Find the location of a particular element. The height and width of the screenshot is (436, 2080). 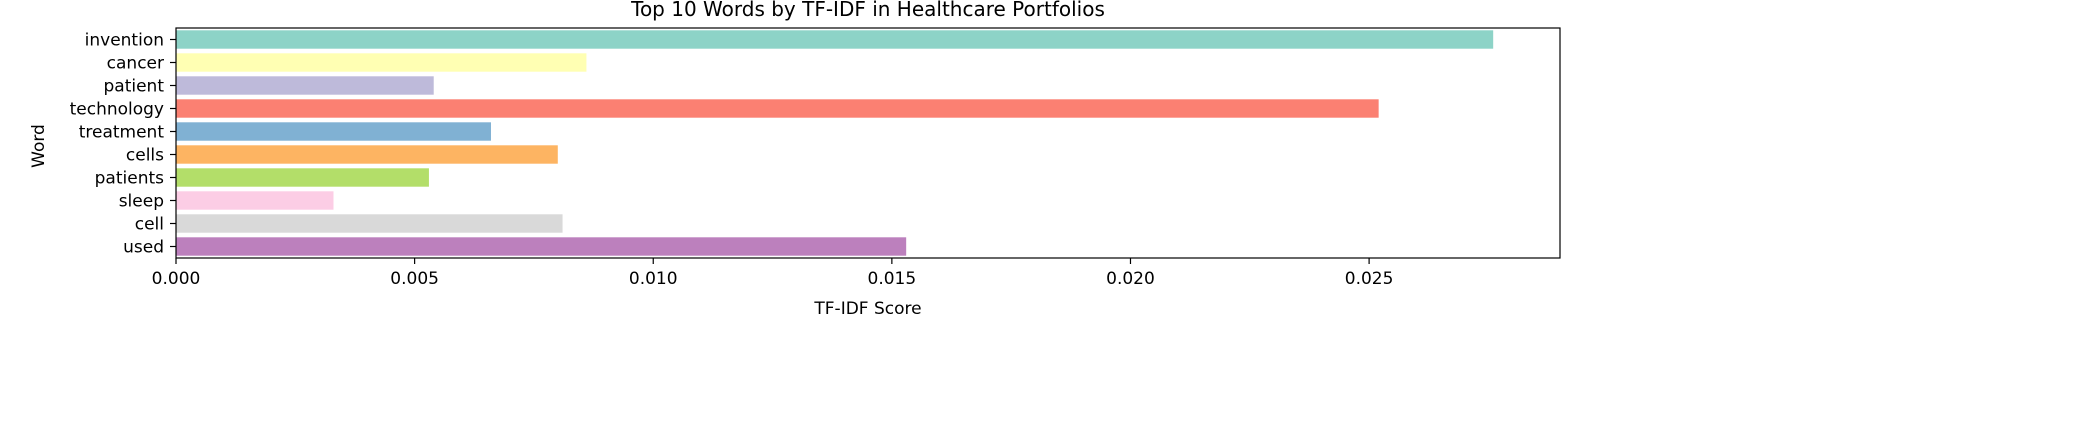

y-tick-label: cells is located at coordinates (145, 156).